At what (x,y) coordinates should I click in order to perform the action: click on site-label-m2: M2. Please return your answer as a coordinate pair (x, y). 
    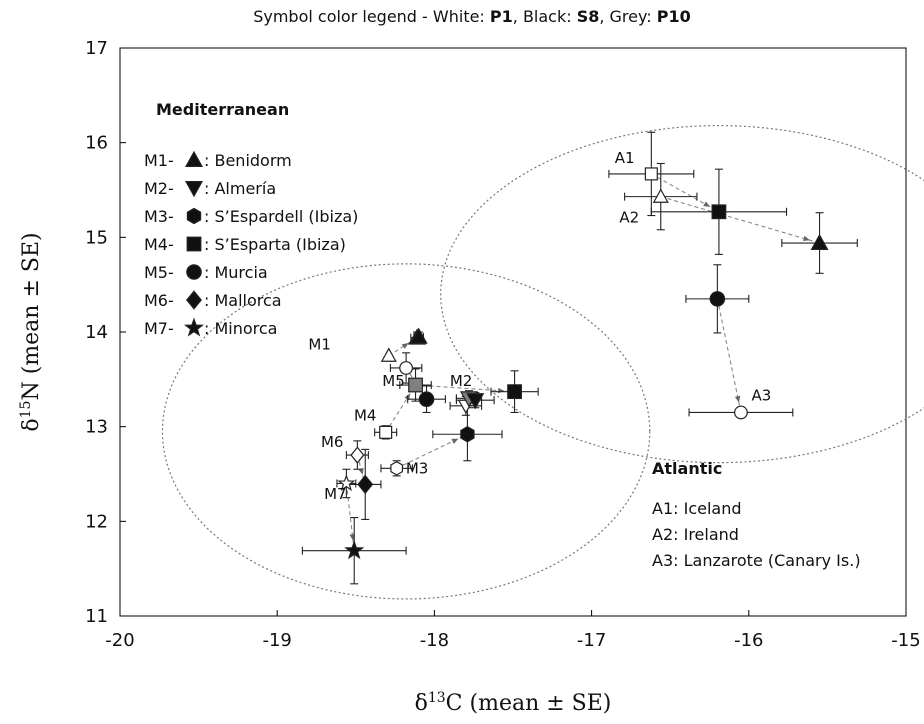
    Looking at the image, I should click on (461, 381).